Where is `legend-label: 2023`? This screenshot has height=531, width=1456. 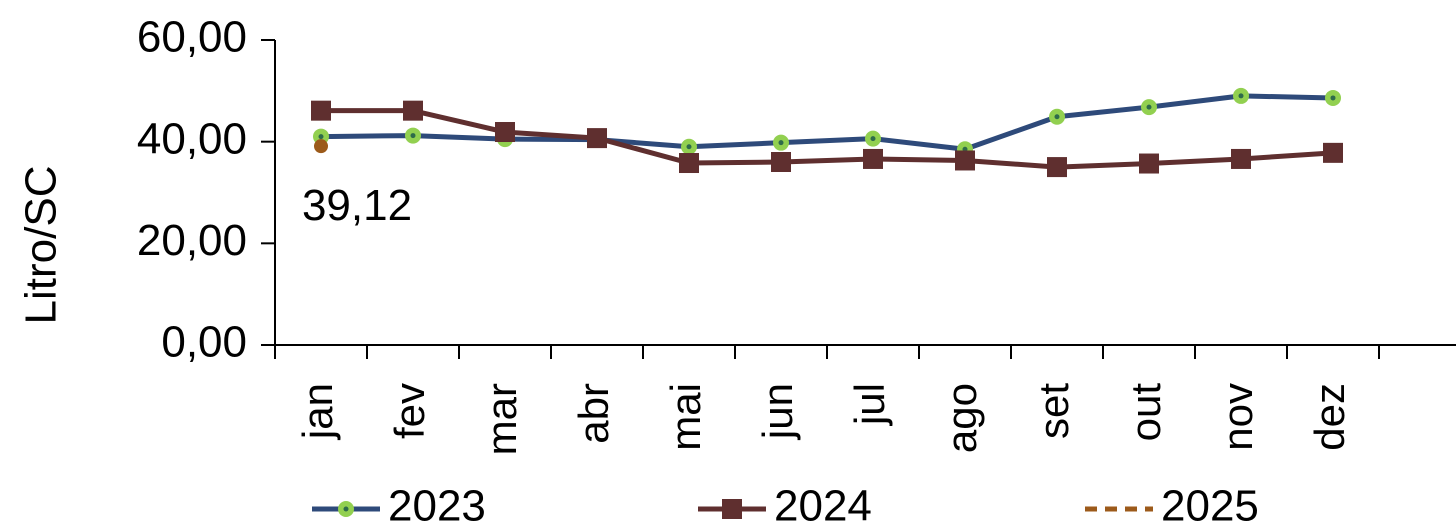 legend-label: 2023 is located at coordinates (437, 506).